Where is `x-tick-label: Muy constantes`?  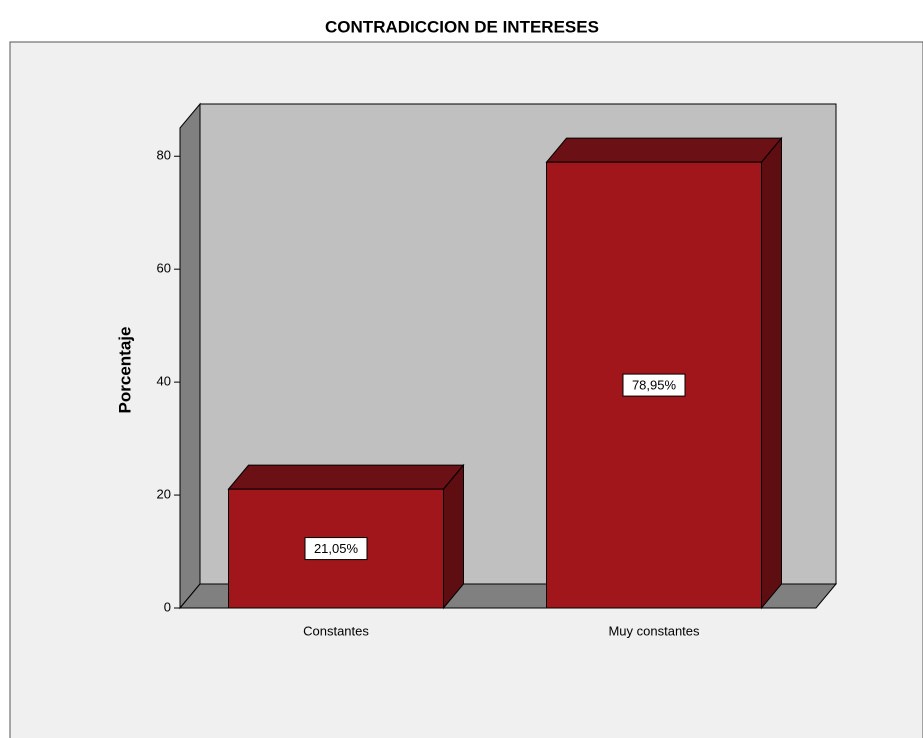 x-tick-label: Muy constantes is located at coordinates (654, 630).